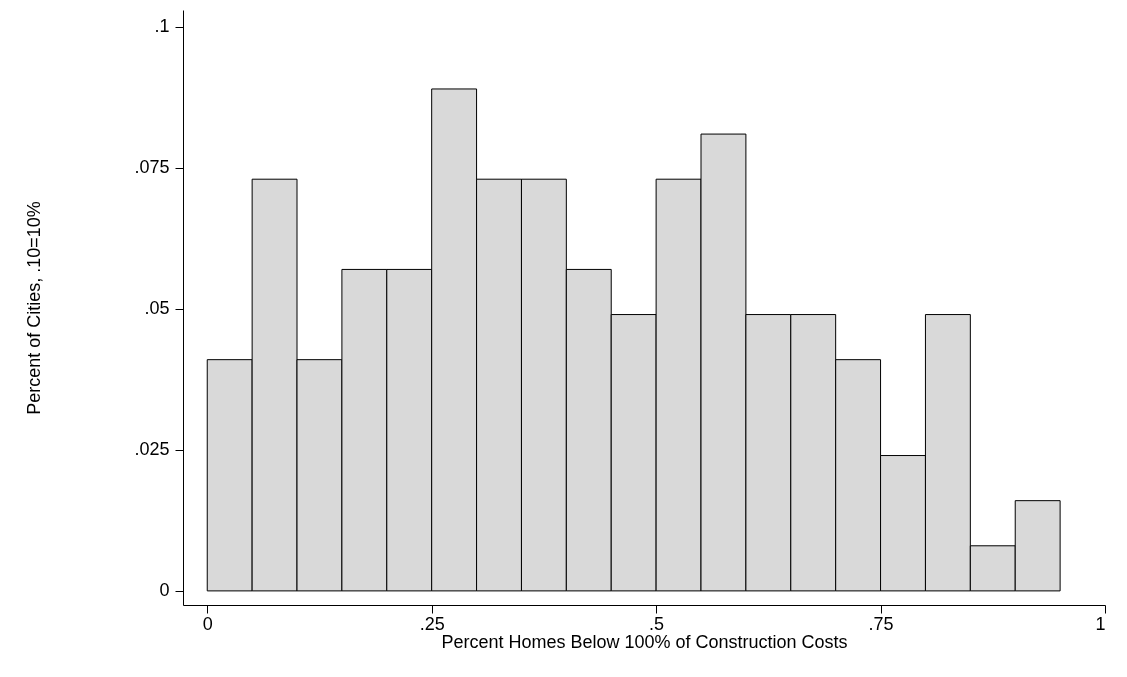 The width and height of the screenshot is (1127, 677). Describe the element at coordinates (207, 623) in the screenshot. I see `x-tick-label: 0` at that location.